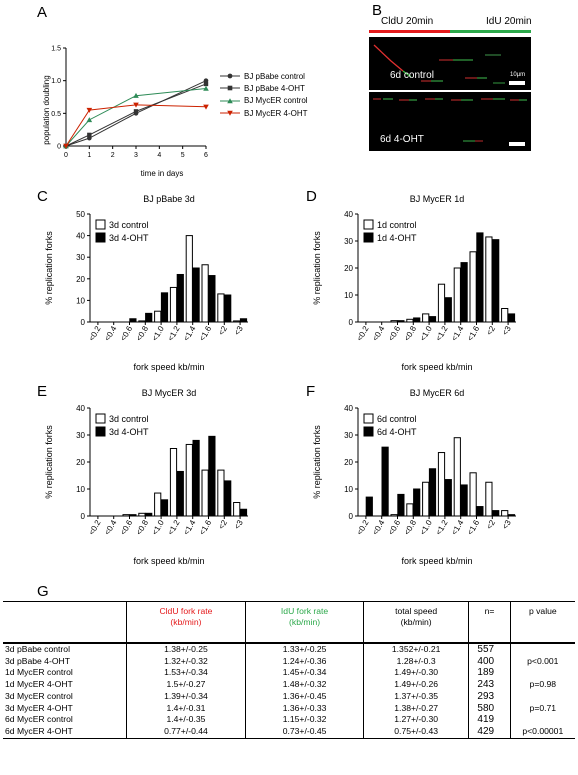  Describe the element at coordinates (436, 367) in the screenshot. I see `x-axis-label: fork speed kb/min` at that location.